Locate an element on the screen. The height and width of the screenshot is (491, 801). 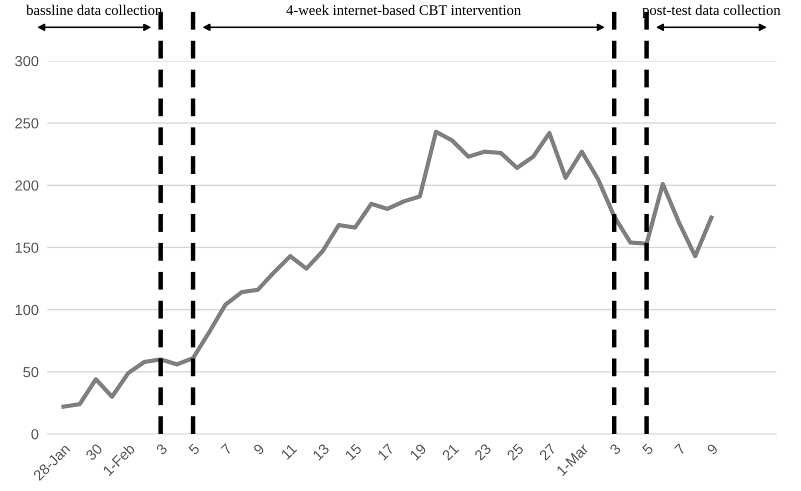
text: 4-week internet-based CBT intervention is located at coordinates (403, 10).